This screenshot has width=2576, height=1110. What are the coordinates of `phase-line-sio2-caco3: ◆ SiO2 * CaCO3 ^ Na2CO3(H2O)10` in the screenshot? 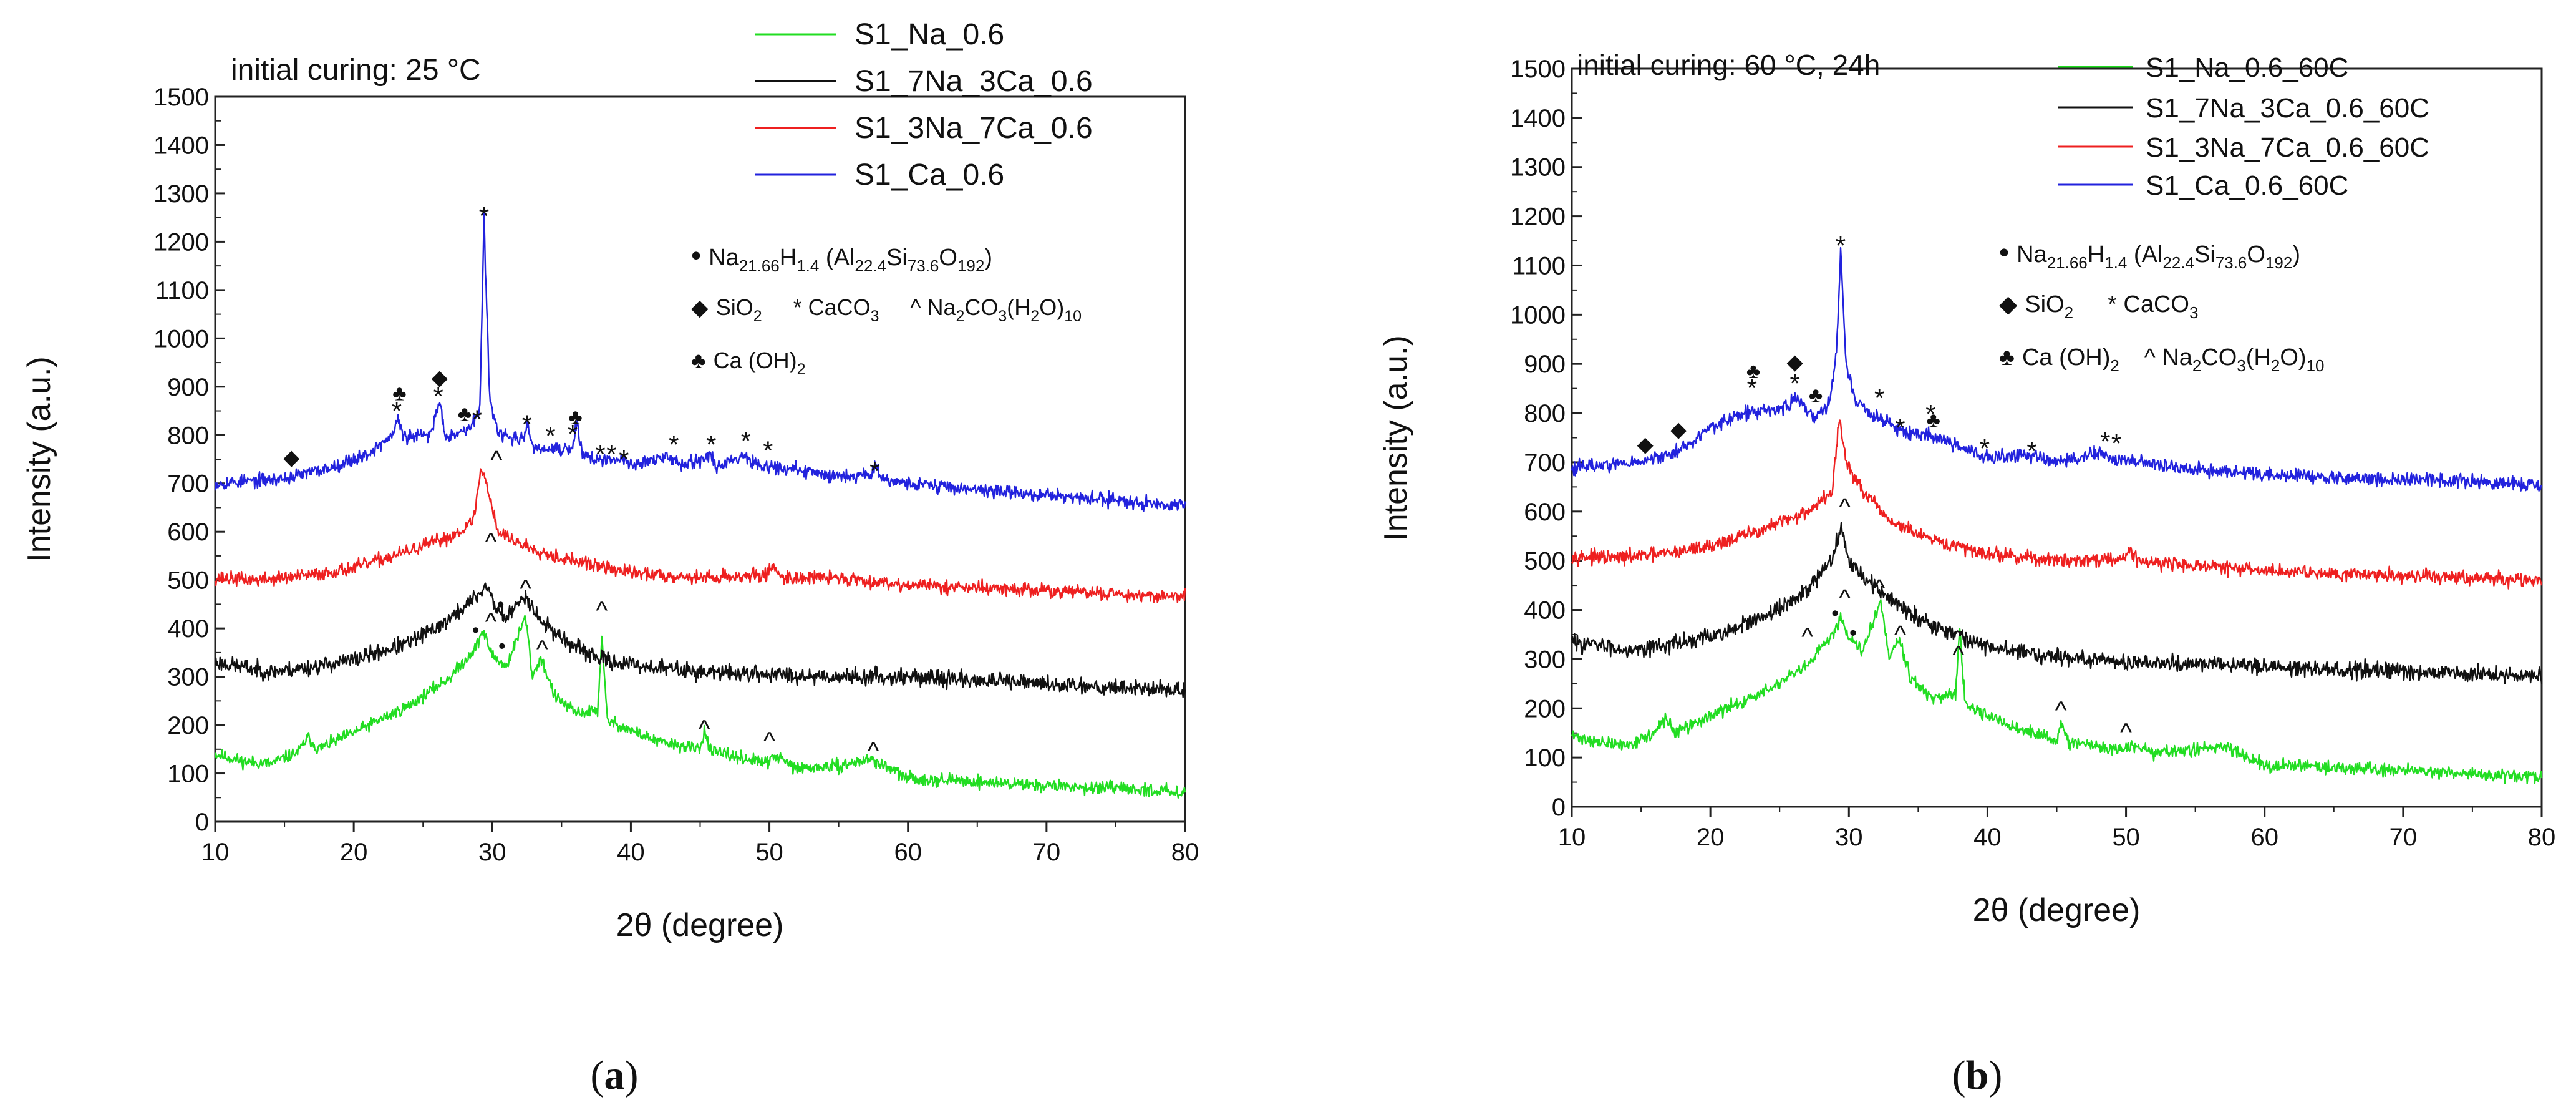 It's located at (886, 310).